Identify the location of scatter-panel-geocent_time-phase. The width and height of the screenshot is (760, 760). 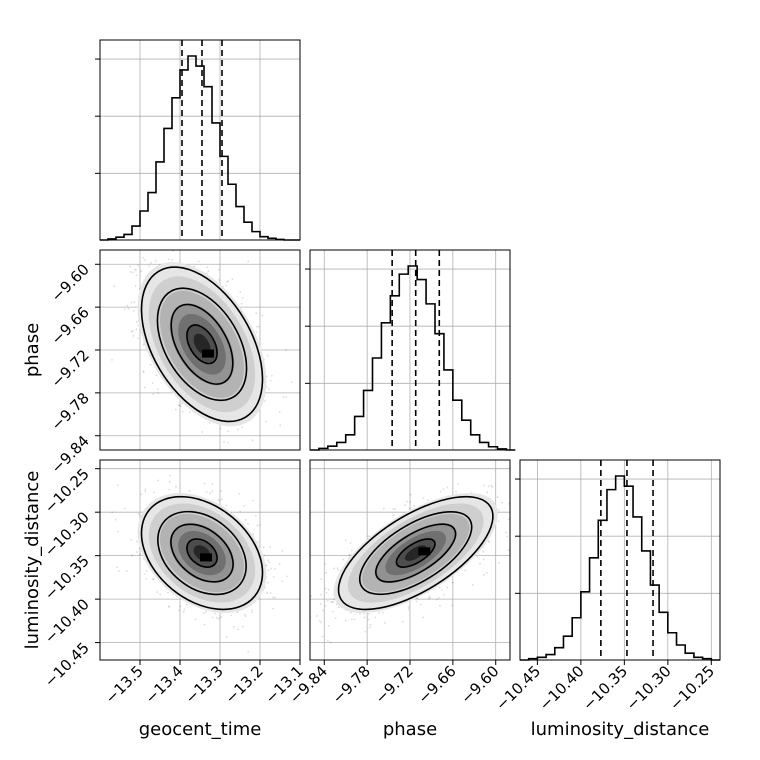
(200, 350).